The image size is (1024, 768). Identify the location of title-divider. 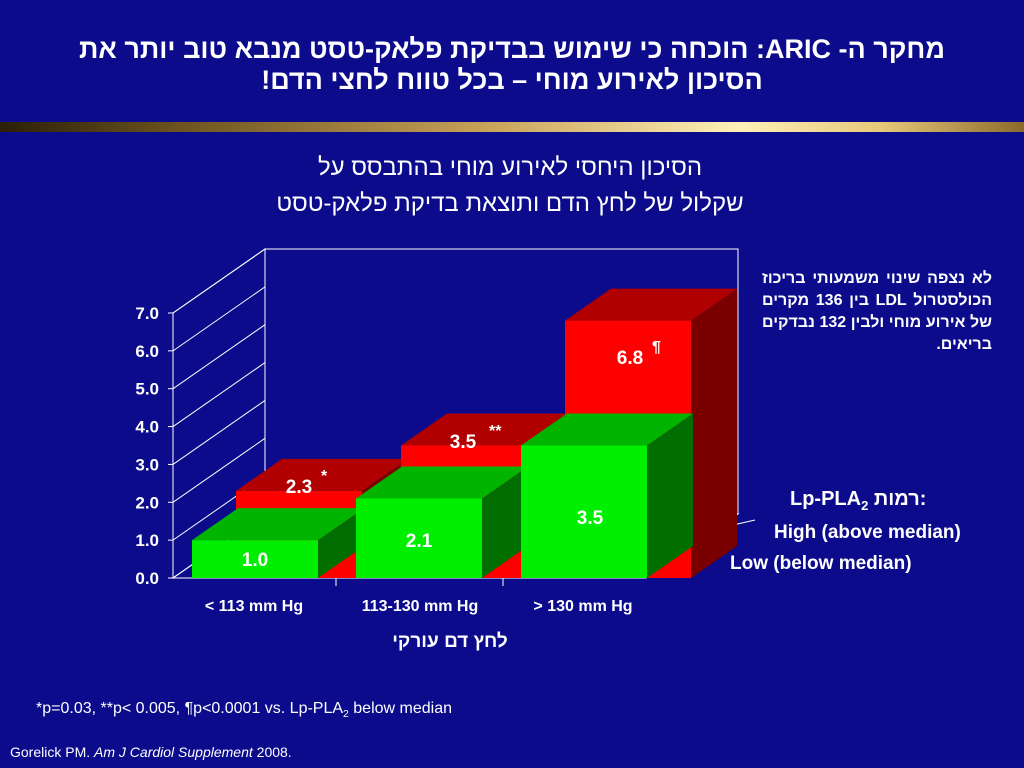
(512, 127).